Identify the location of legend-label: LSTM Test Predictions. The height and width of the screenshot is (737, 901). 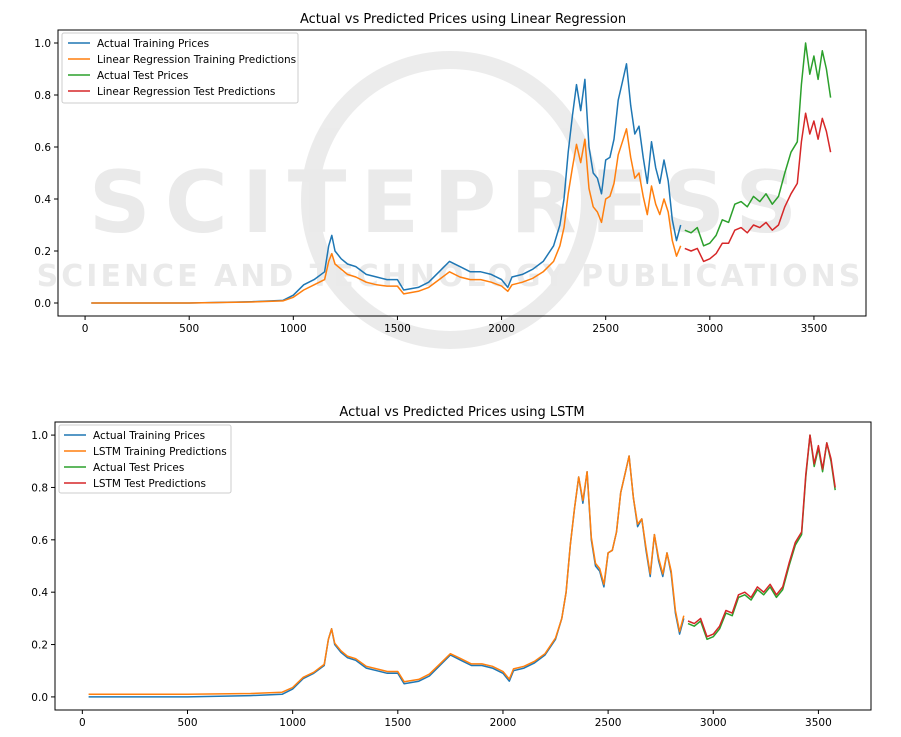
(149, 484).